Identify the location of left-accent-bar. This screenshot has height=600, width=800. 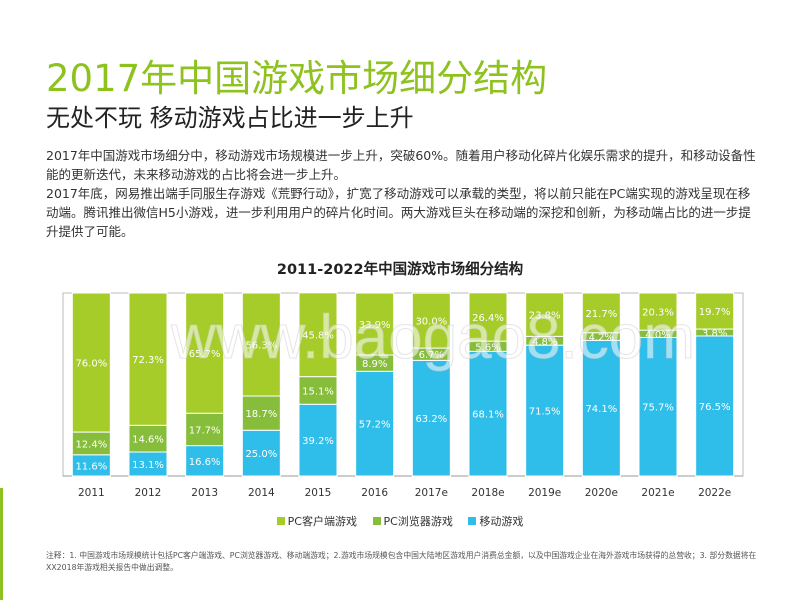
(1, 544).